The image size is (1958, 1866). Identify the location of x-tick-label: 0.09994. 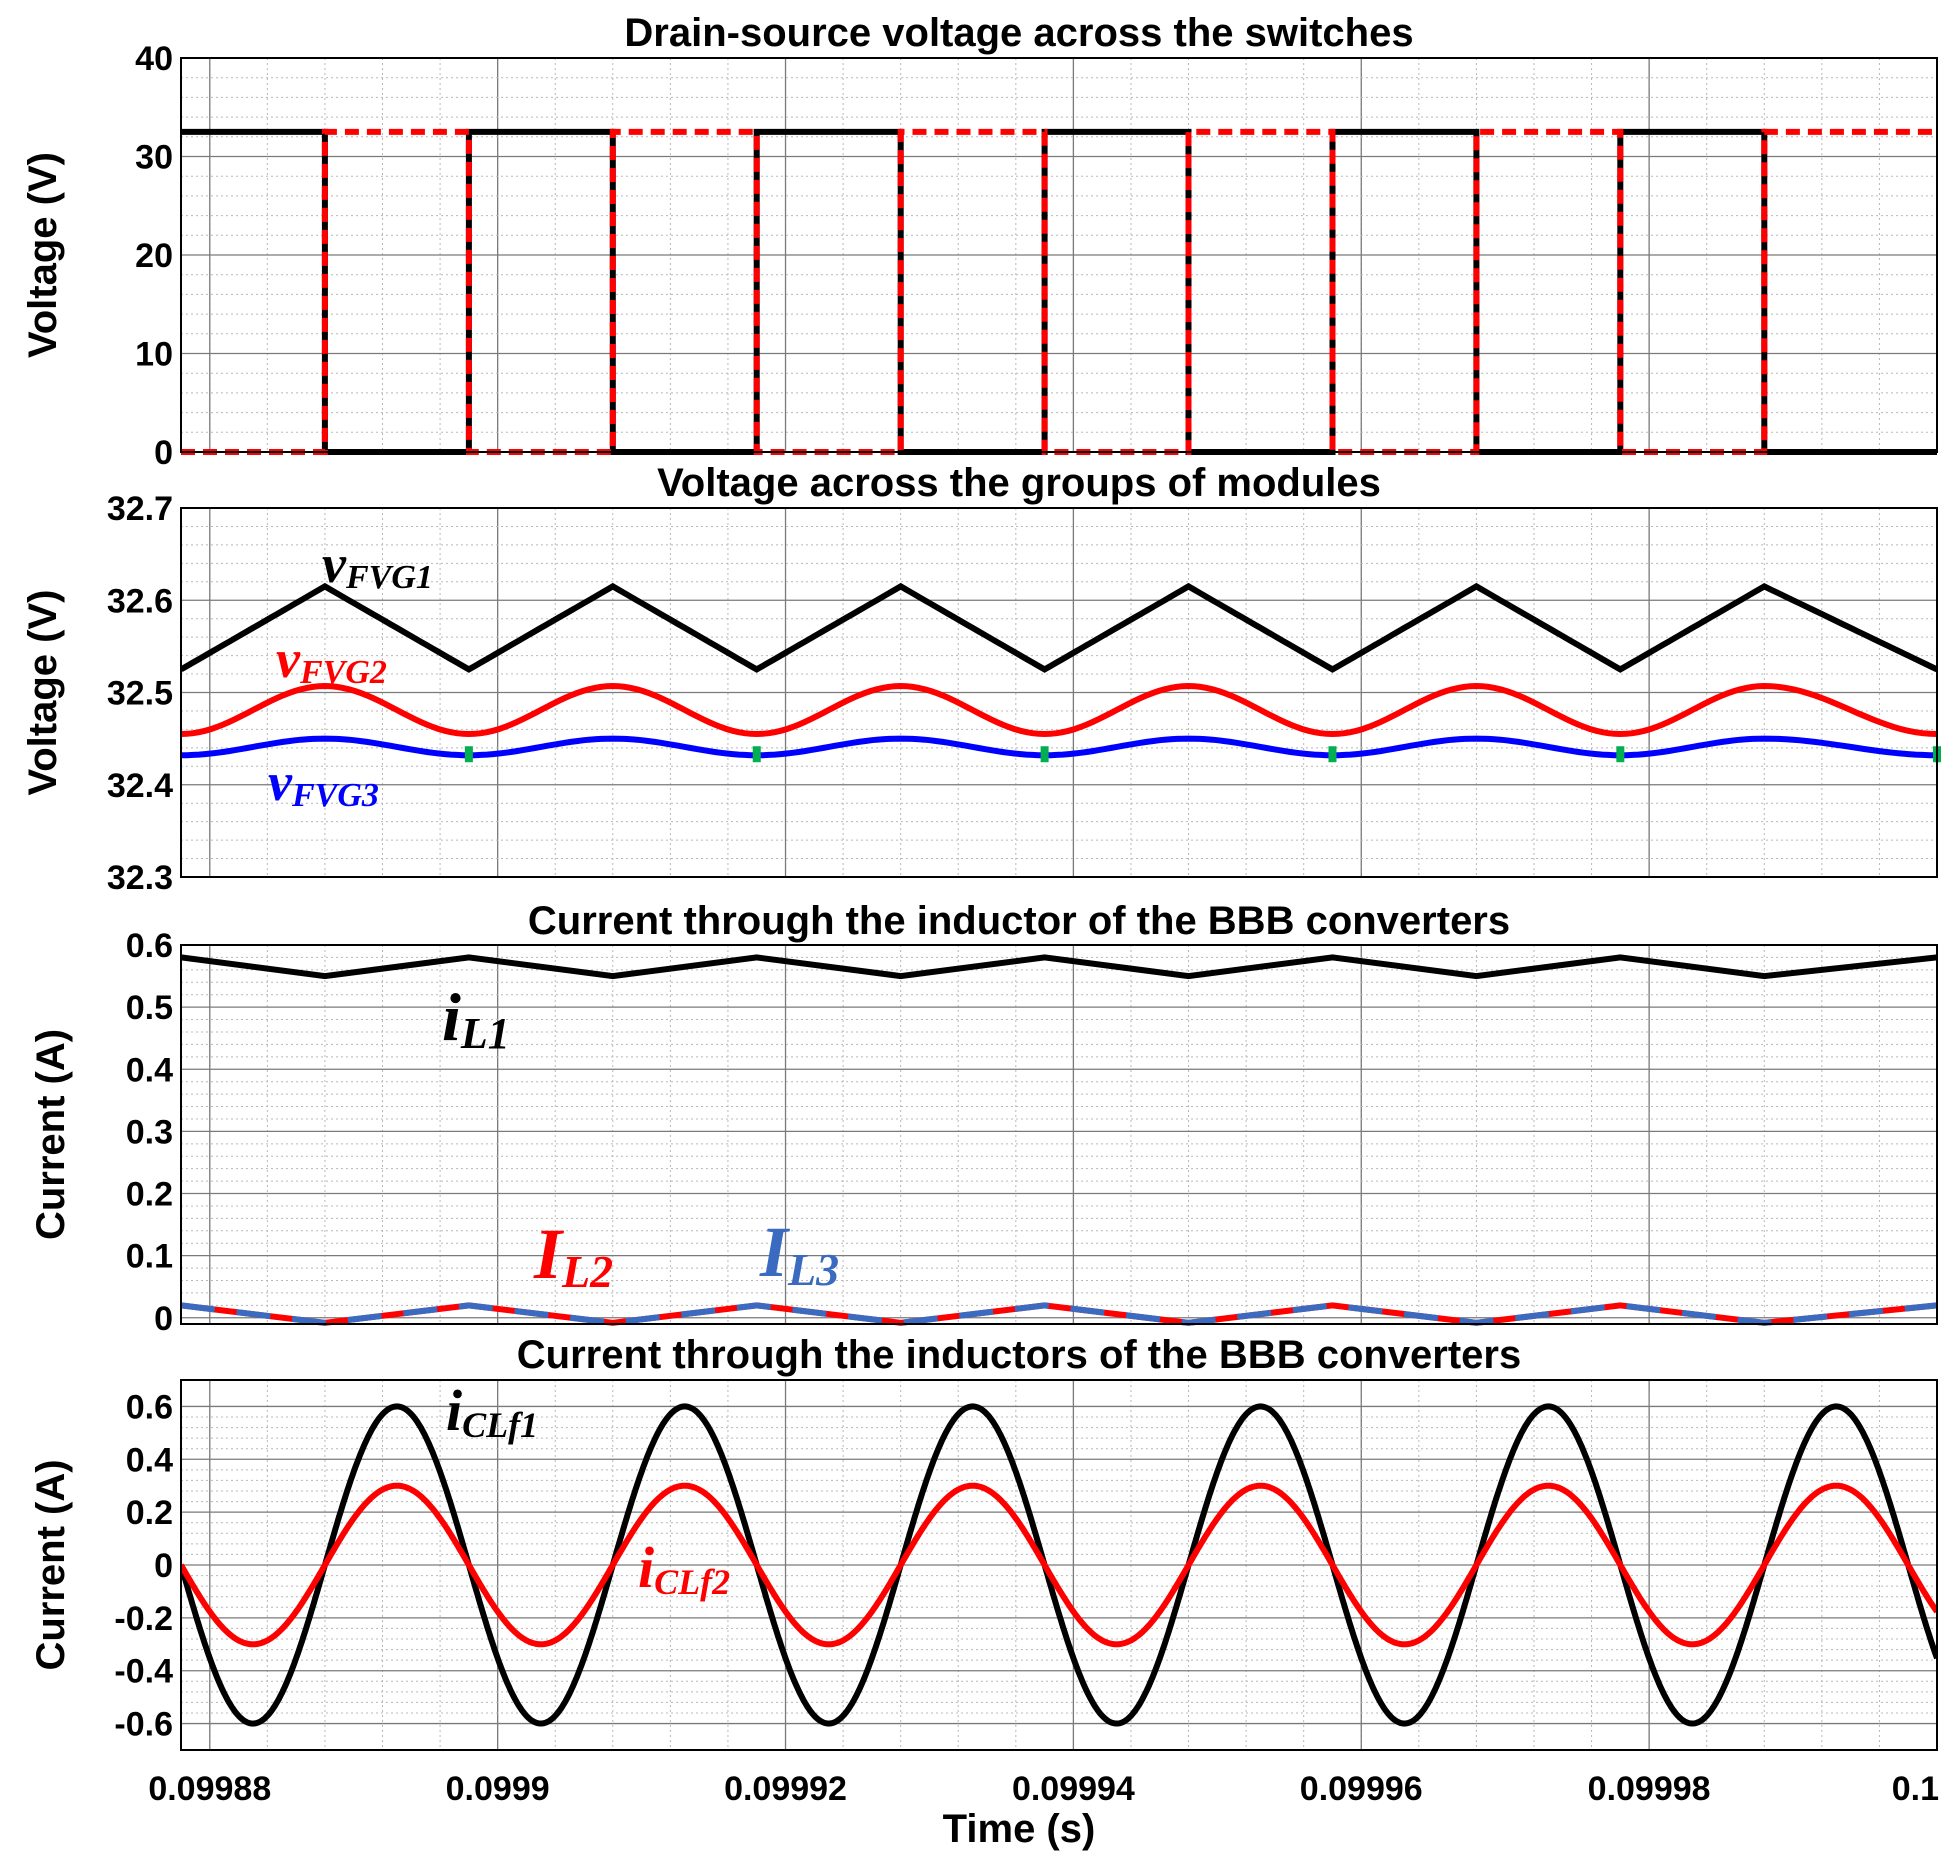
(1073, 1789).